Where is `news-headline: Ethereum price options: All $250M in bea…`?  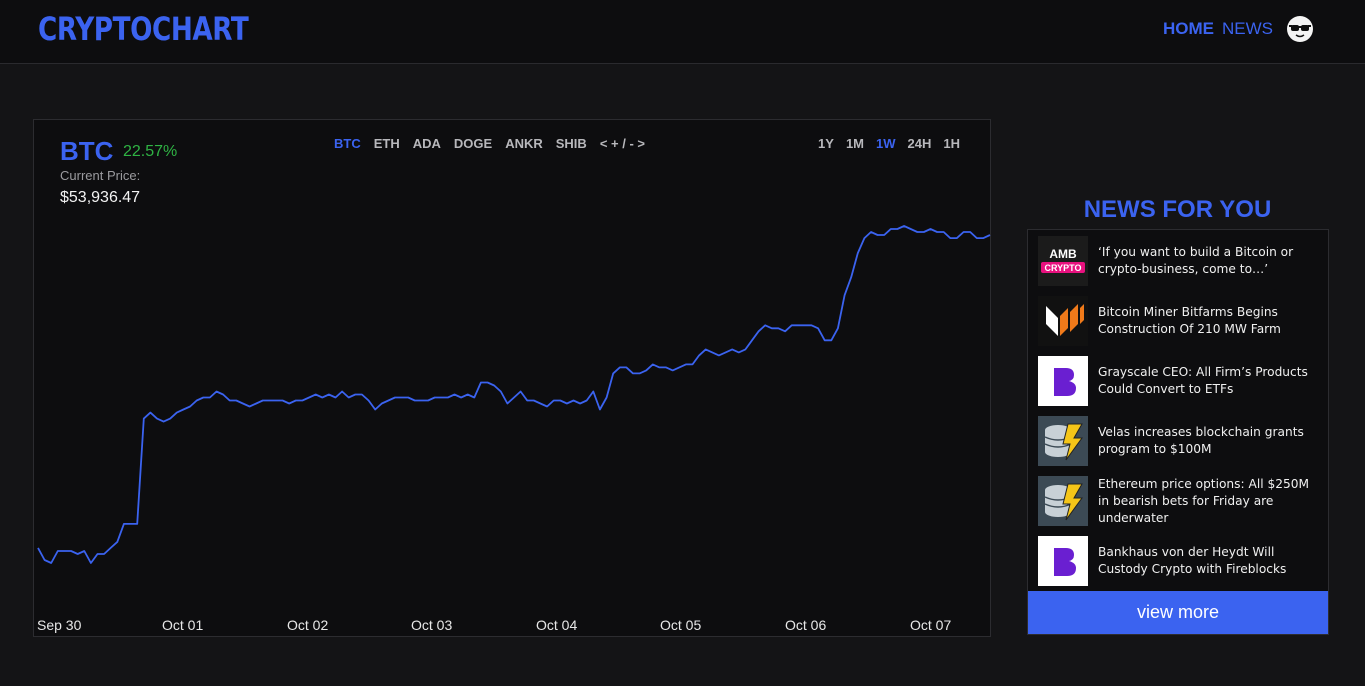 news-headline: Ethereum price options: All $250M in bea… is located at coordinates (1204, 500).